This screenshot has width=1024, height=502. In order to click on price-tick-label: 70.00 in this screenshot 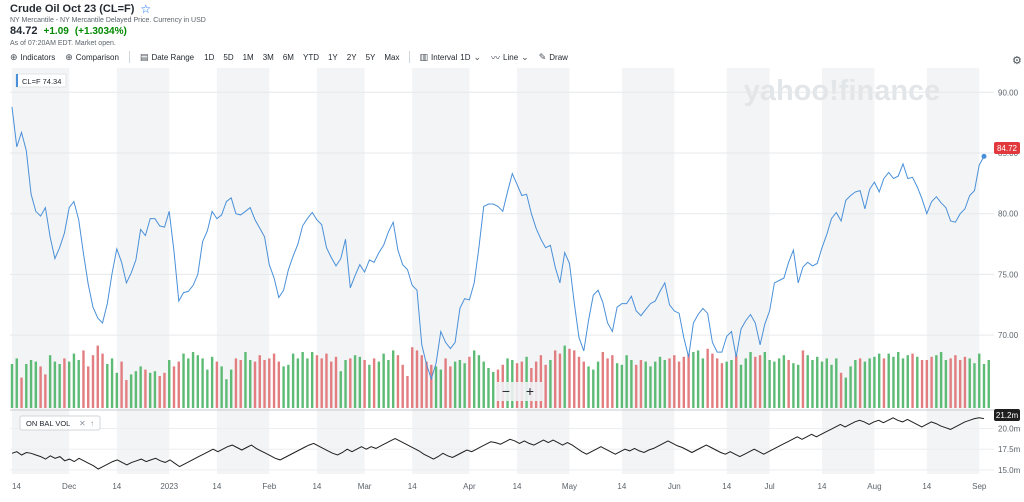, I will do `click(1008, 335)`.